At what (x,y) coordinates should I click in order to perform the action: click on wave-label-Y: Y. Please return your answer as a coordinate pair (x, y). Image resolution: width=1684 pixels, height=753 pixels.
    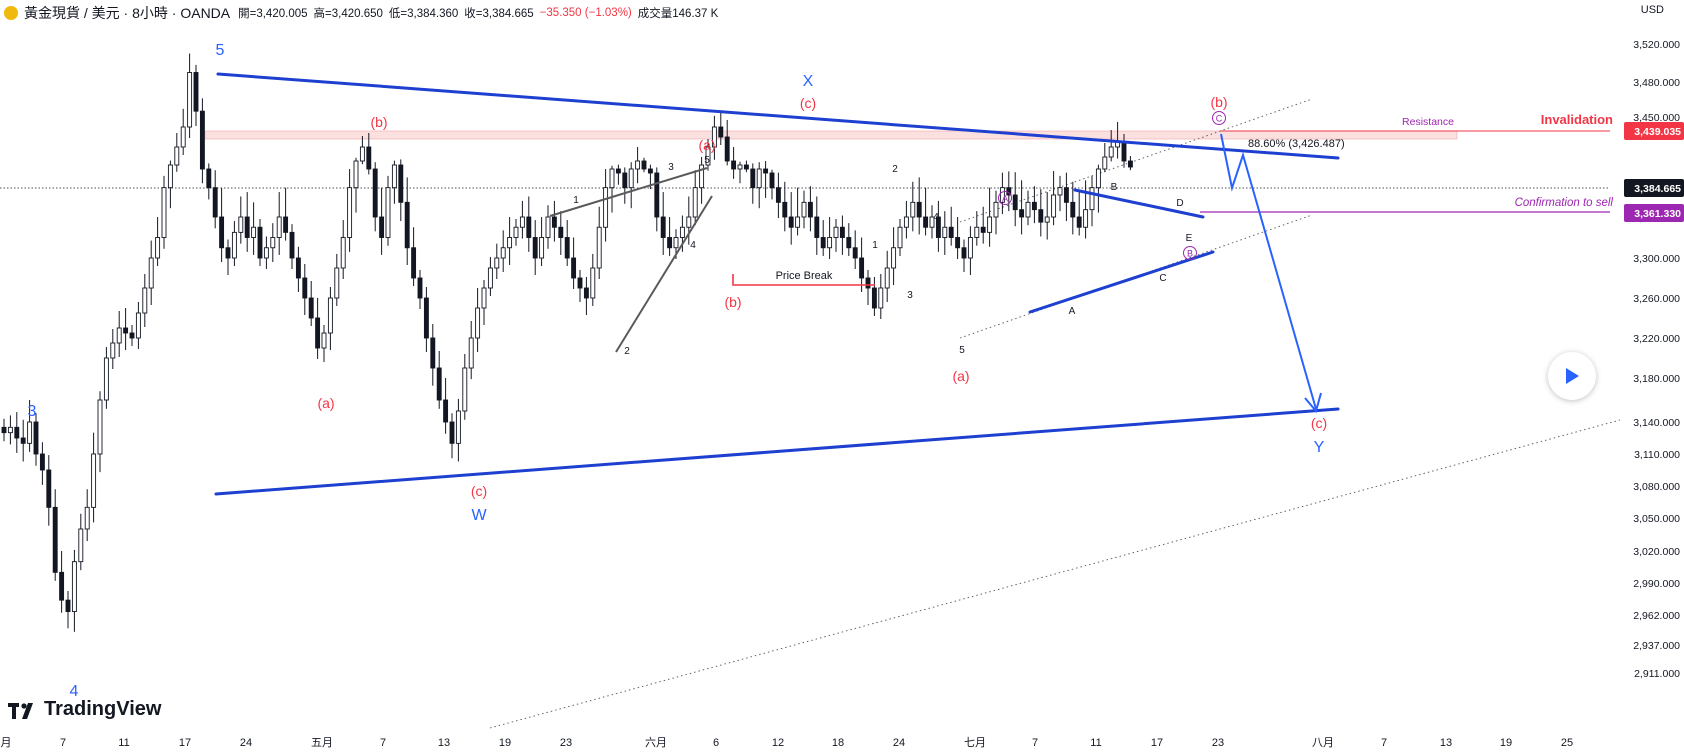
    Looking at the image, I should click on (1319, 447).